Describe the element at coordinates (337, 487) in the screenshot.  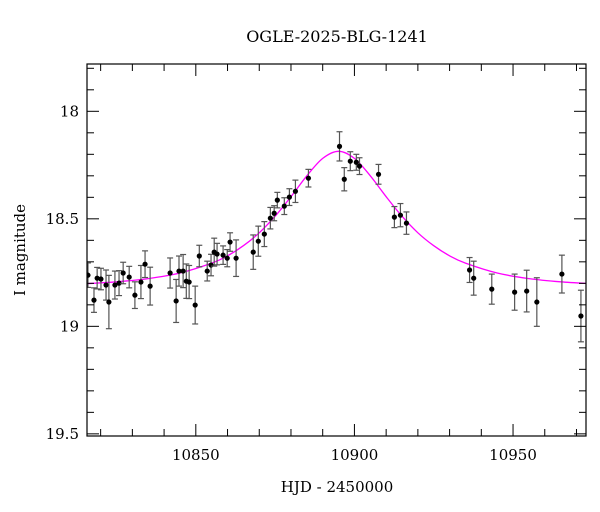
I see `x-axis-label: HJD - 2450000` at that location.